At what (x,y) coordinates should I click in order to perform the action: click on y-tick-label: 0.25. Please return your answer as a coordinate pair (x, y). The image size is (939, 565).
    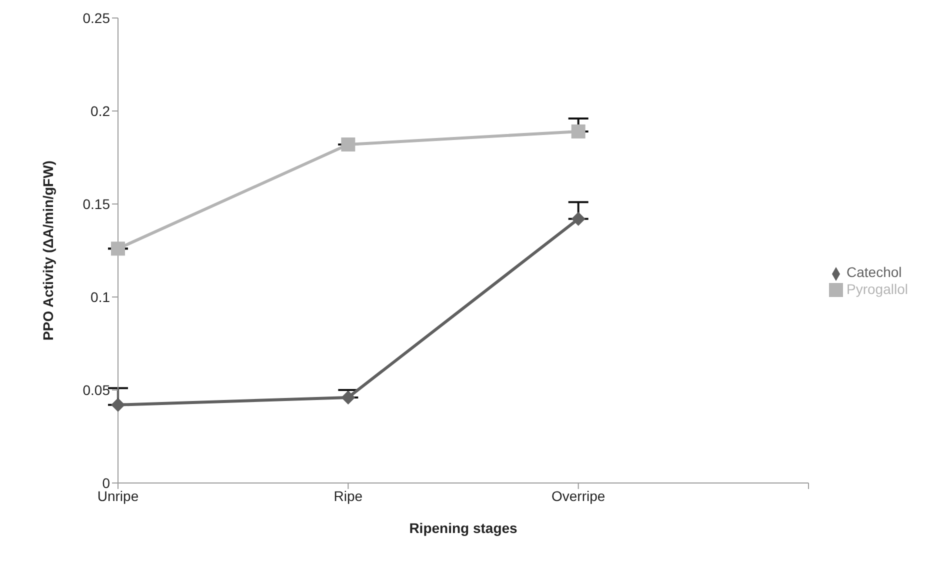
    Looking at the image, I should click on (96, 18).